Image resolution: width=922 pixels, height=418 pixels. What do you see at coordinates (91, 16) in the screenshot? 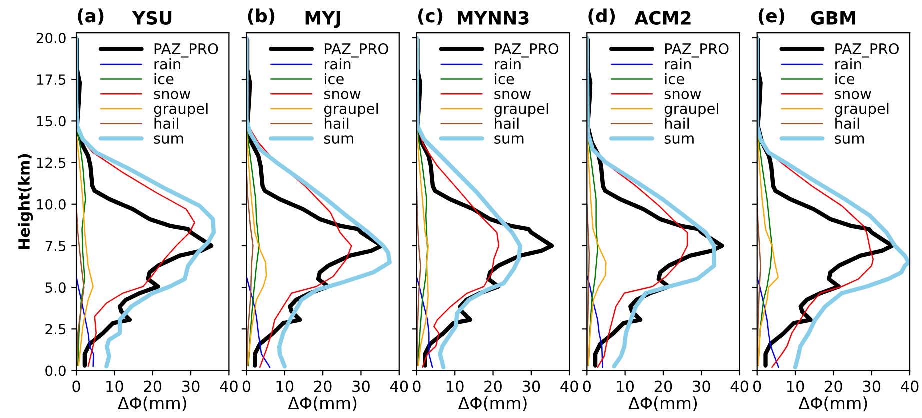
I see `text: (a)` at bounding box center [91, 16].